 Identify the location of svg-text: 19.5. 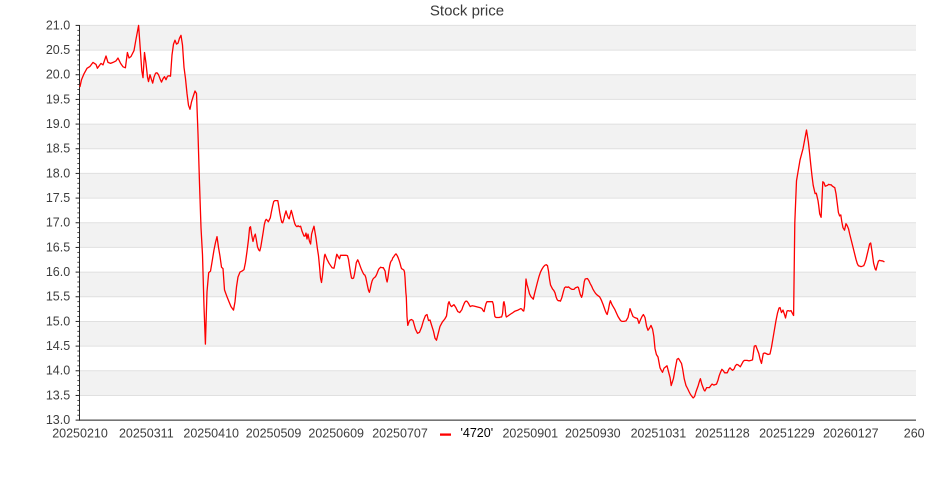
(58, 99).